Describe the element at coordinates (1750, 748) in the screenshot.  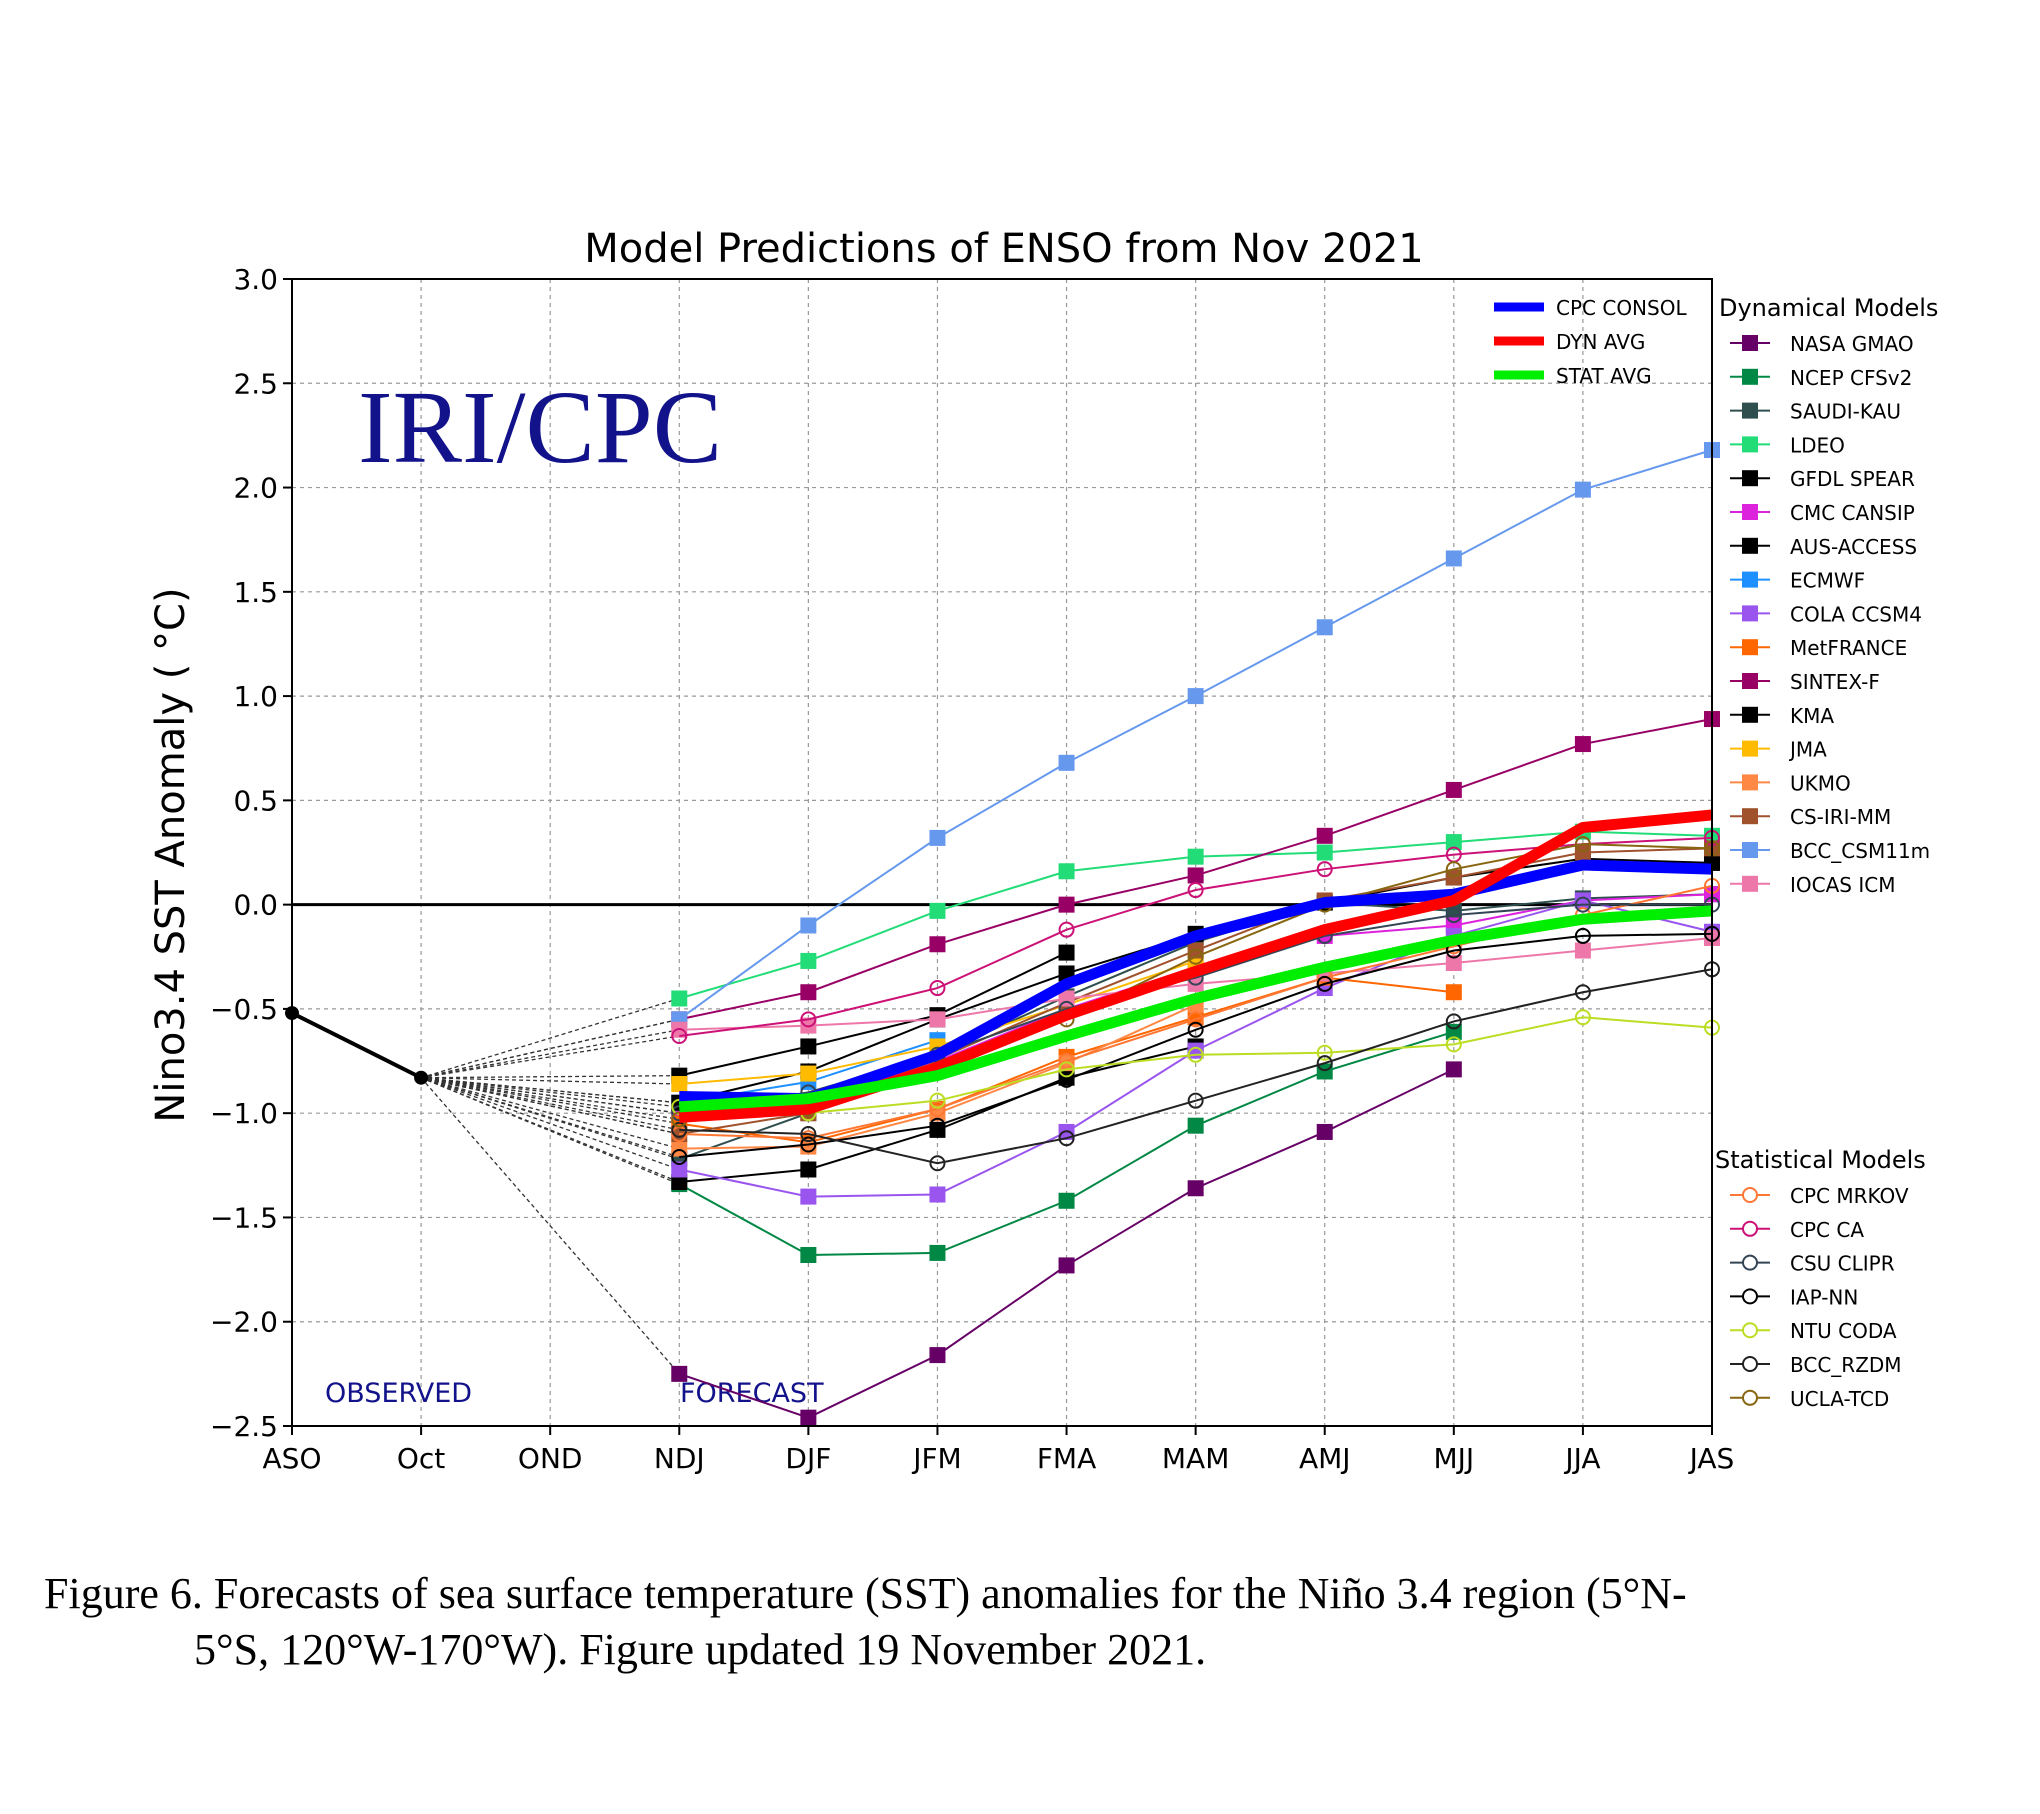
I see `legend-marker-jma` at that location.